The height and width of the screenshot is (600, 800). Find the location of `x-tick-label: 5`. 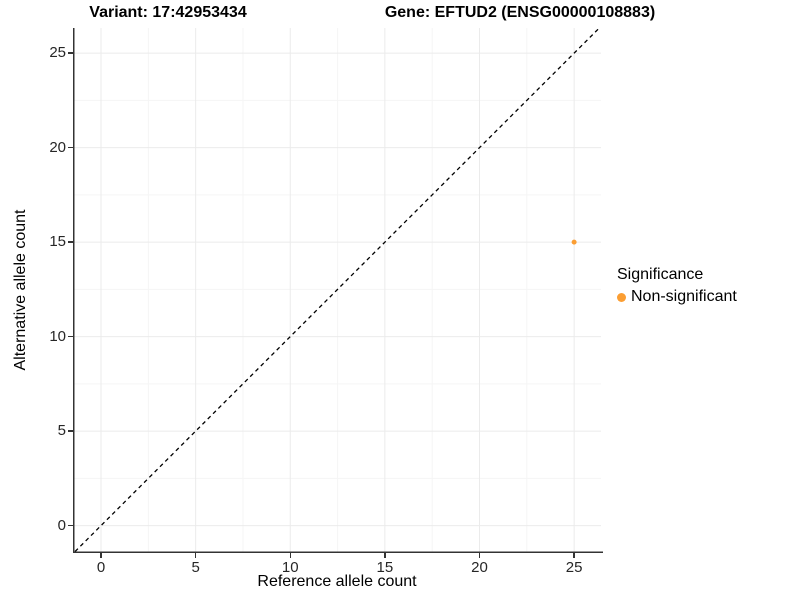

x-tick-label: 5 is located at coordinates (195, 567).